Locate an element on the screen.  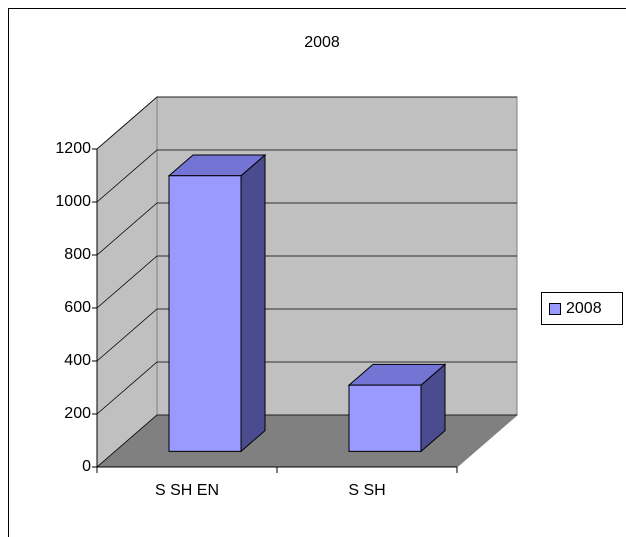
y-tick-label: 1200 is located at coordinates (73, 148).